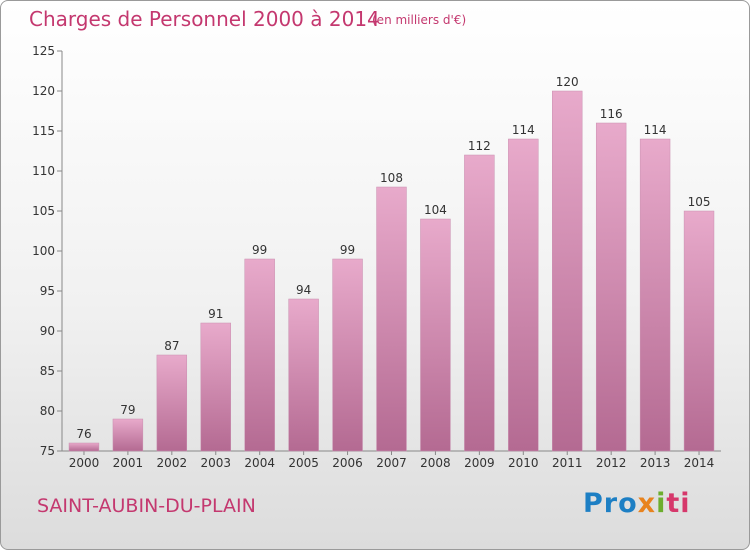  I want to click on data-label-2006: 99, so click(347, 250).